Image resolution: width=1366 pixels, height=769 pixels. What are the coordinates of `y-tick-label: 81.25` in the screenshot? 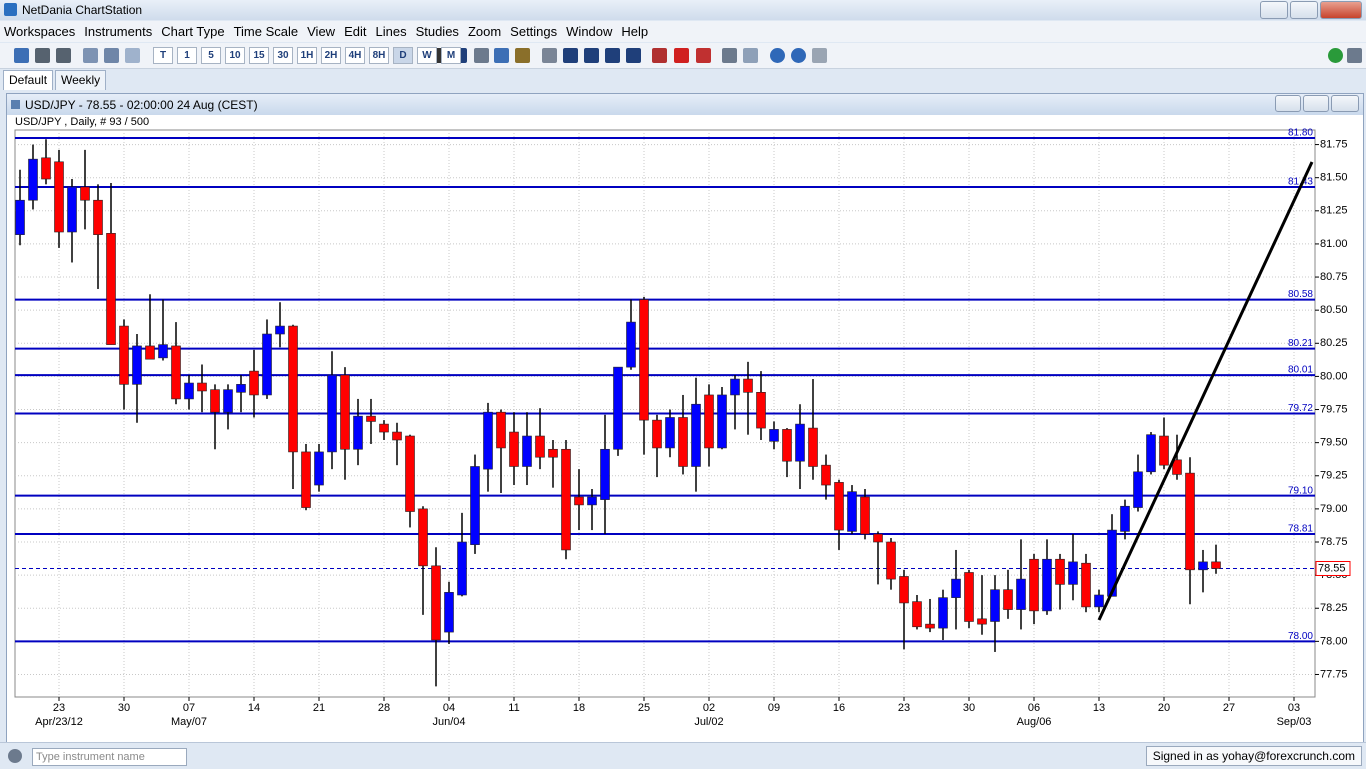 It's located at (1334, 211).